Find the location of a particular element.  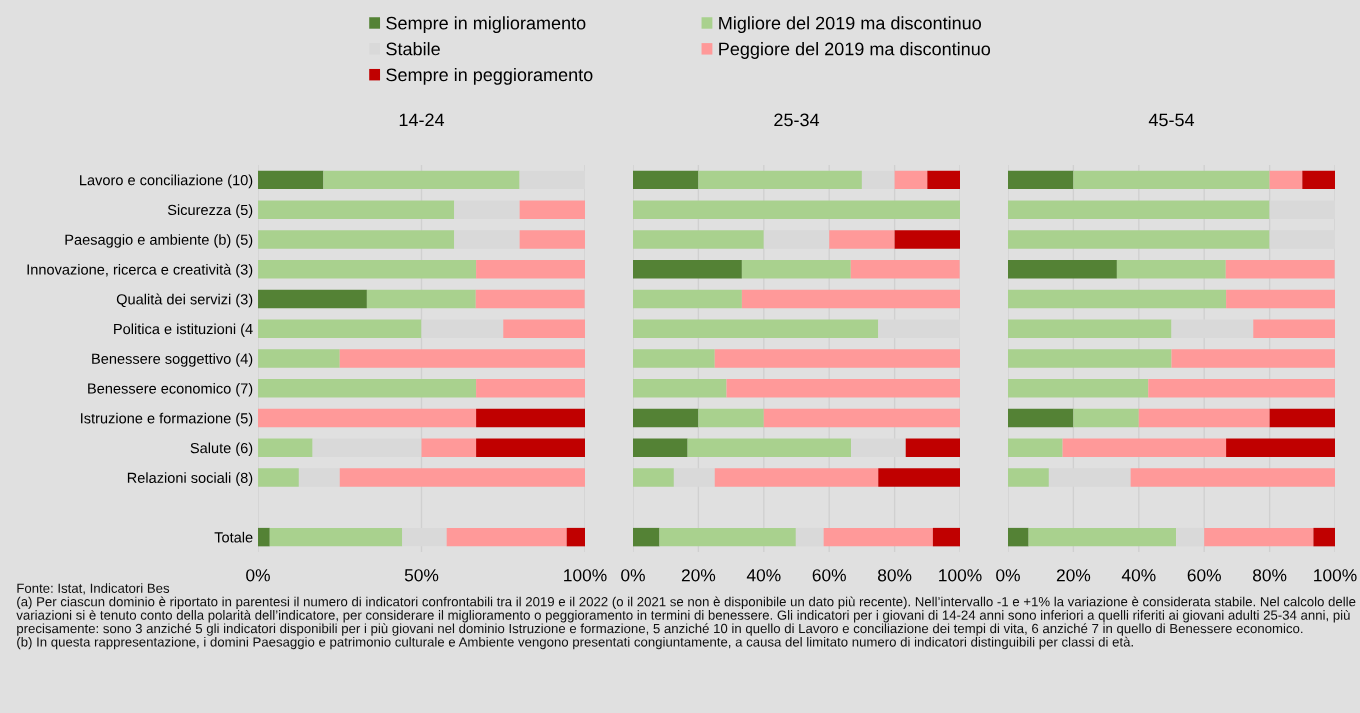

y-tick-label: Benessere soggettivo (4) is located at coordinates (172, 360).